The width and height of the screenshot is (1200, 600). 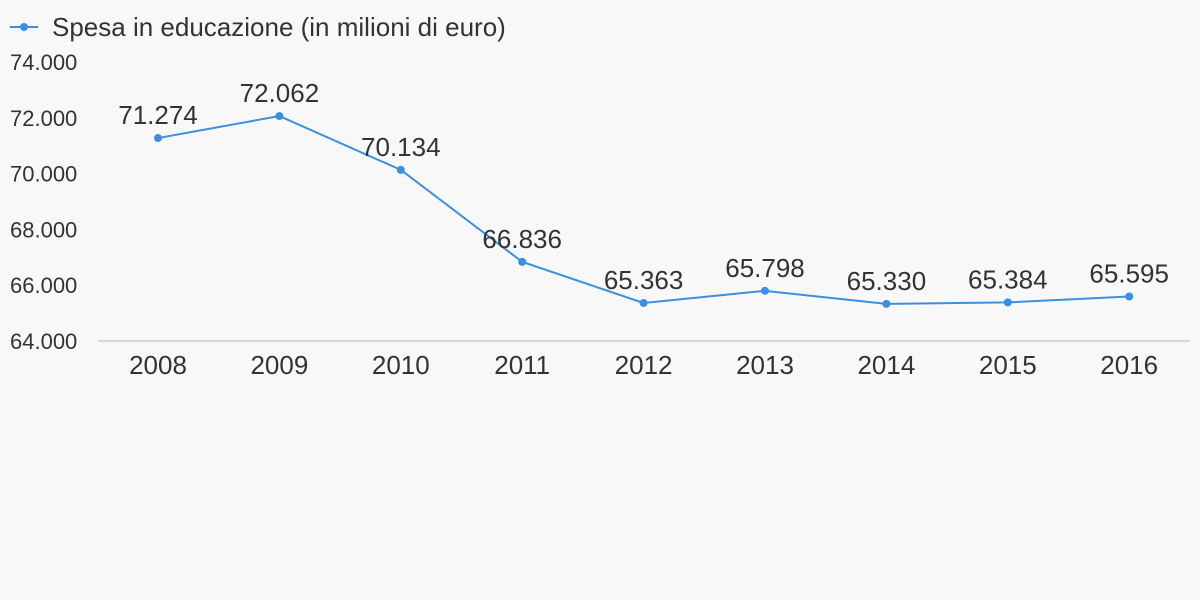 What do you see at coordinates (24, 27) in the screenshot?
I see `legend-point-marker` at bounding box center [24, 27].